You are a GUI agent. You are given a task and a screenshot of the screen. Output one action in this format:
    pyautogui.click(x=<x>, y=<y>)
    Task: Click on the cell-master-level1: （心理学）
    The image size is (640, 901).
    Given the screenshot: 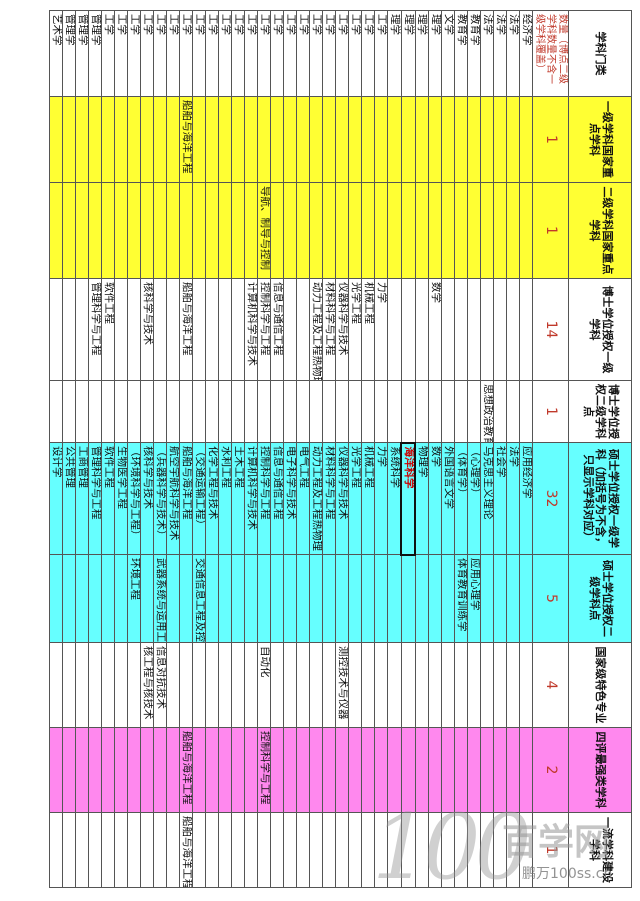 What is the action you would take?
    pyautogui.click(x=474, y=498)
    